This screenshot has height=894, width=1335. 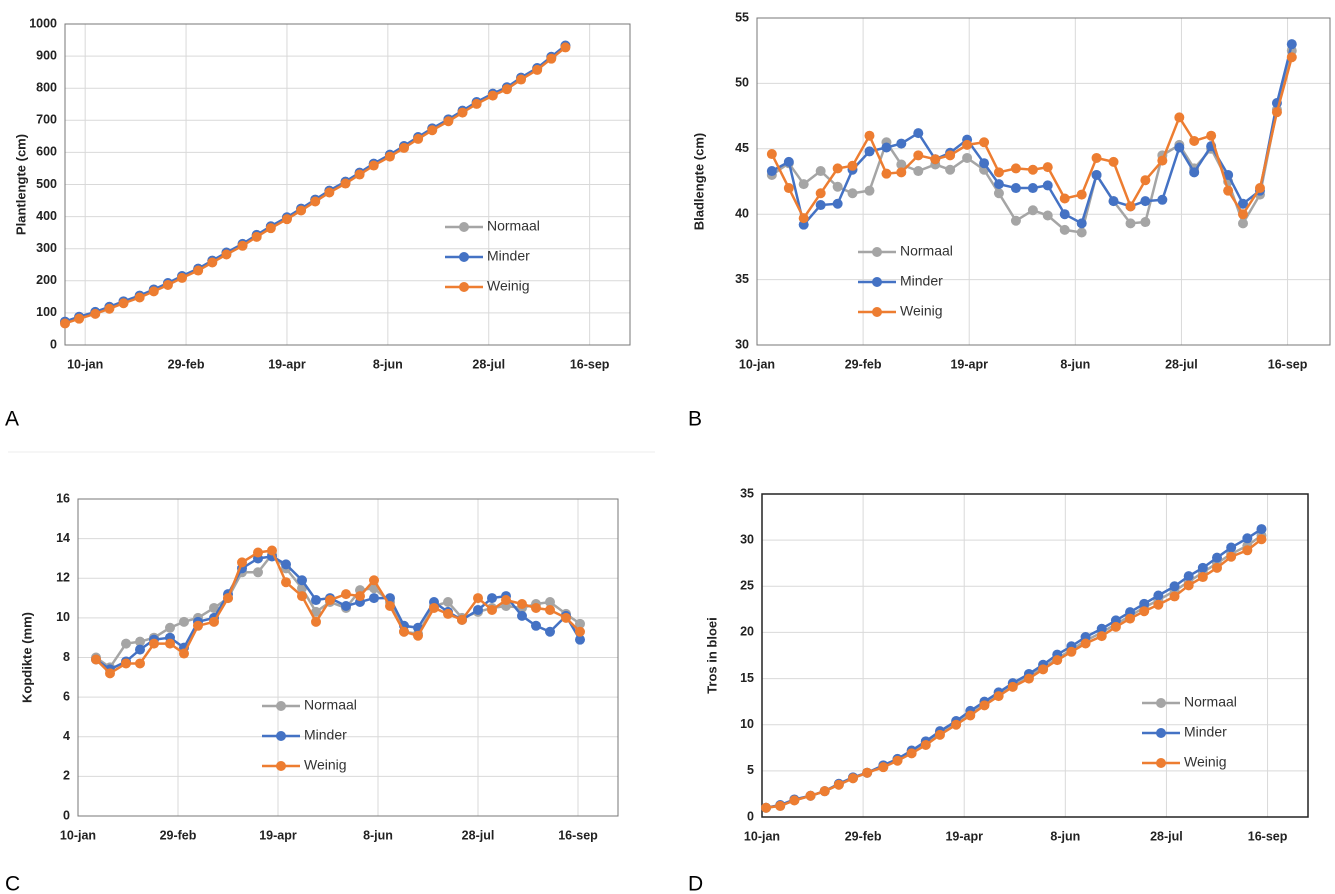 I want to click on legend-label: Weinig, so click(x=1205, y=762).